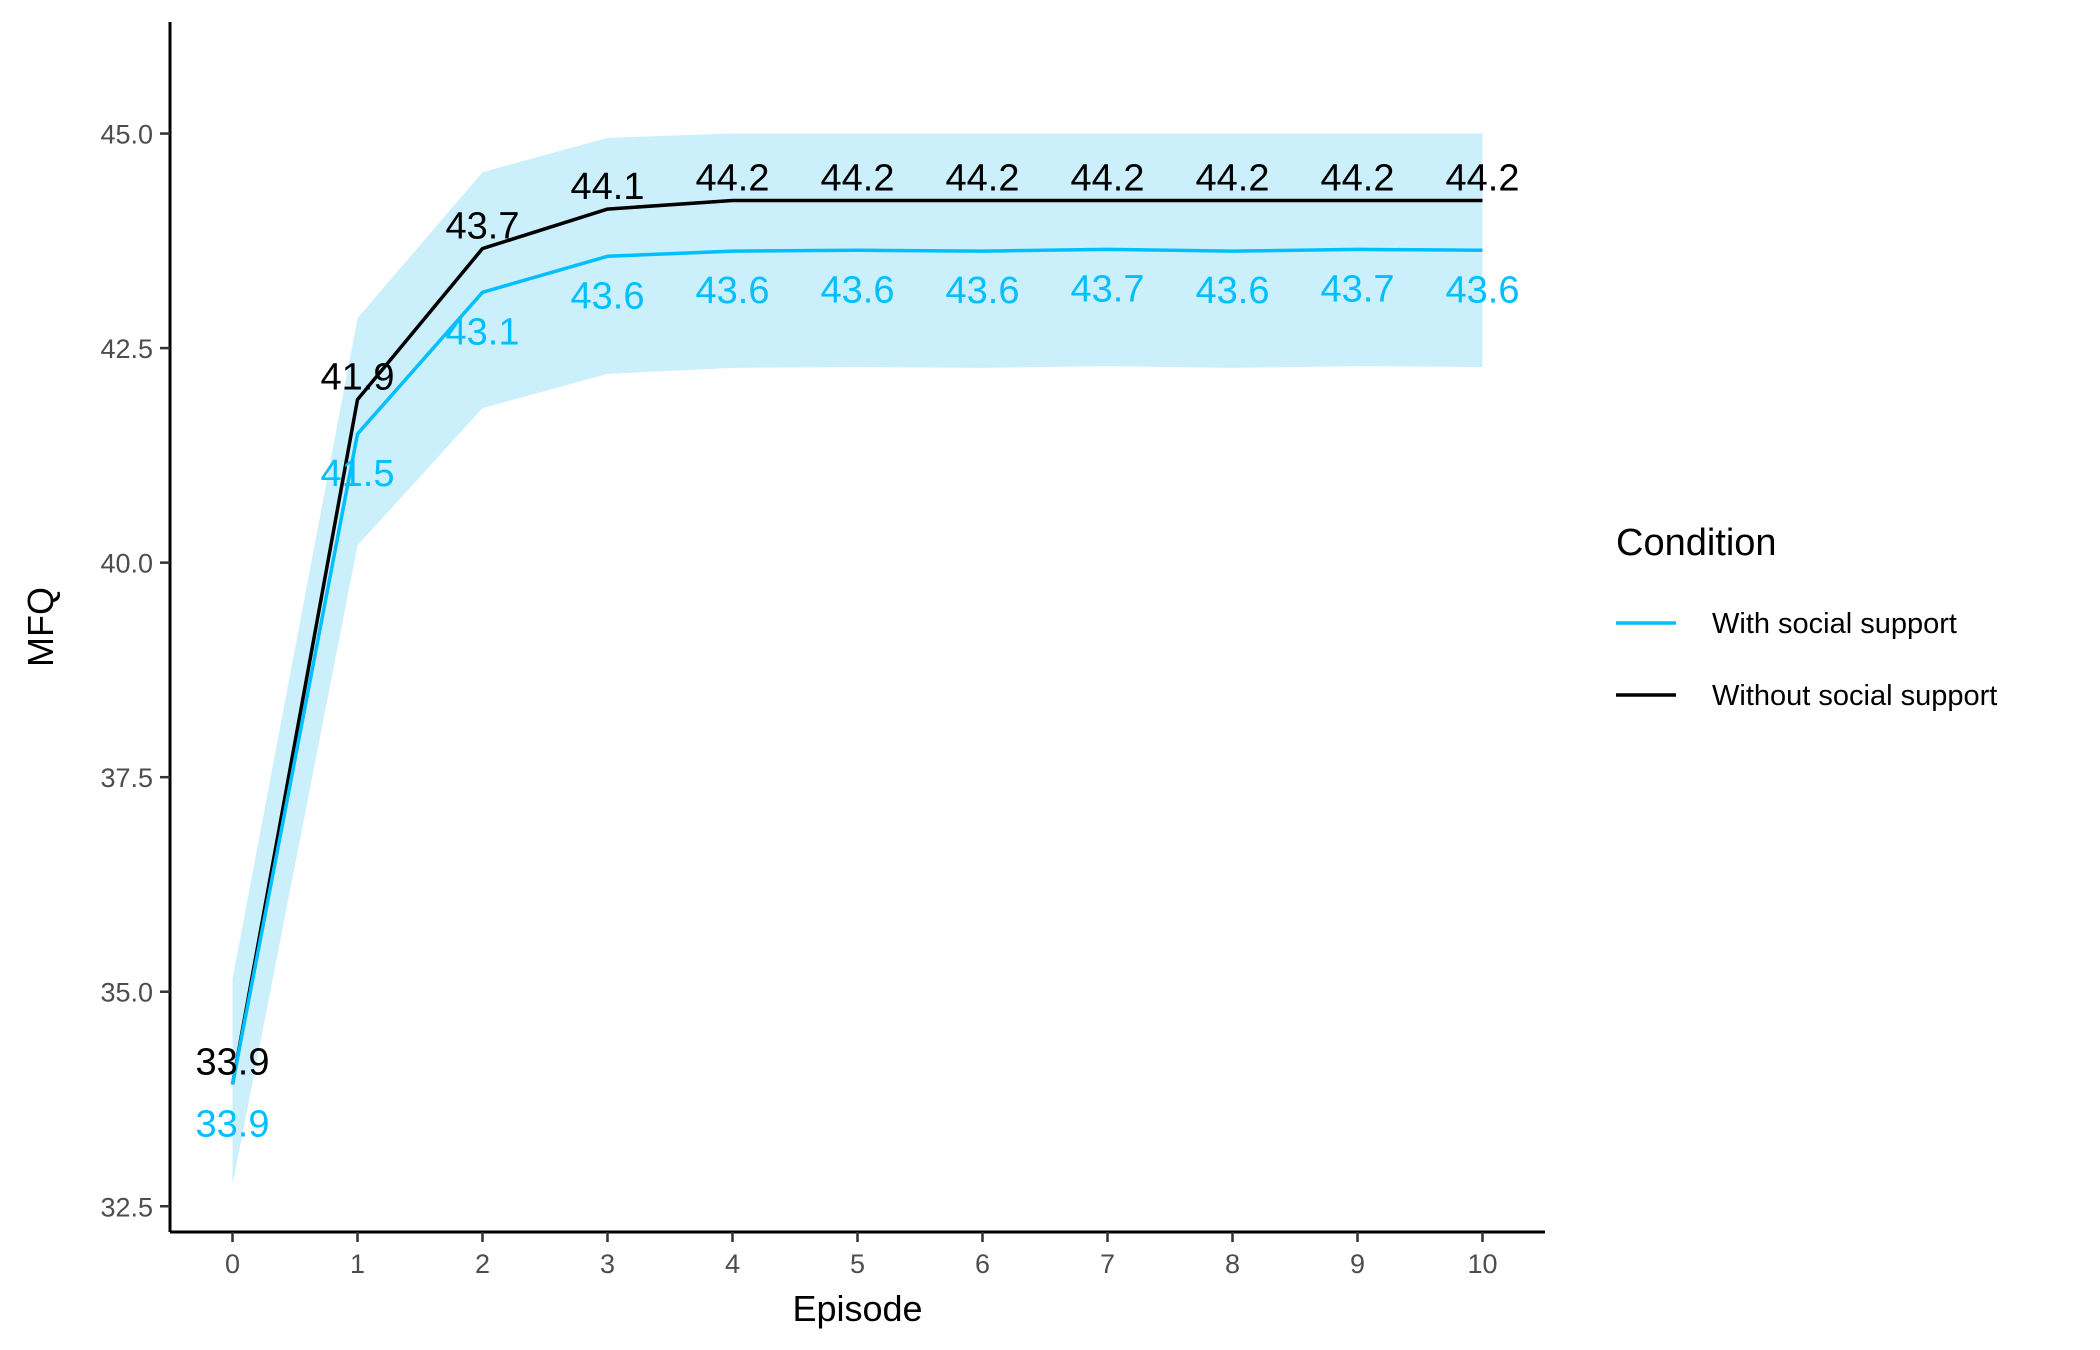 The height and width of the screenshot is (1350, 2100). I want to click on x-tick-label: 2, so click(482, 1264).